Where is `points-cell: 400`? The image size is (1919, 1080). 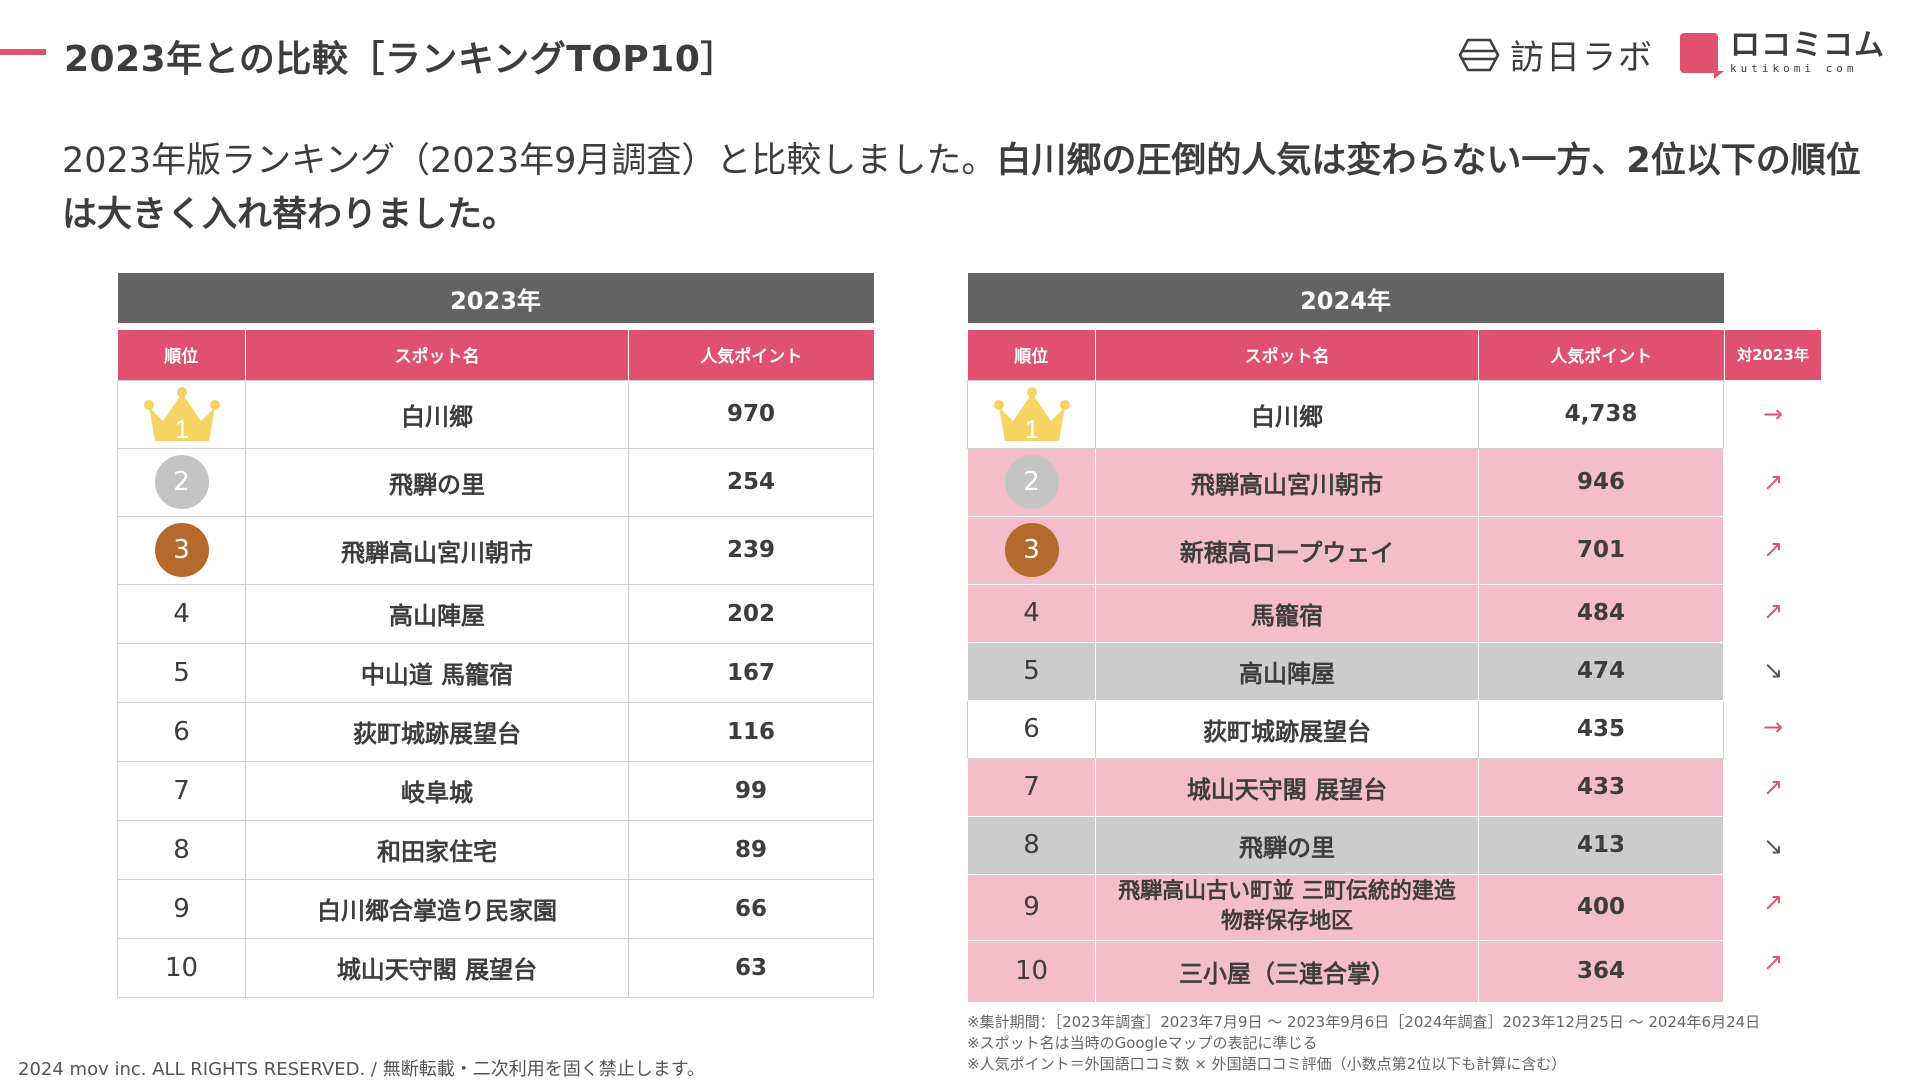 points-cell: 400 is located at coordinates (1601, 907).